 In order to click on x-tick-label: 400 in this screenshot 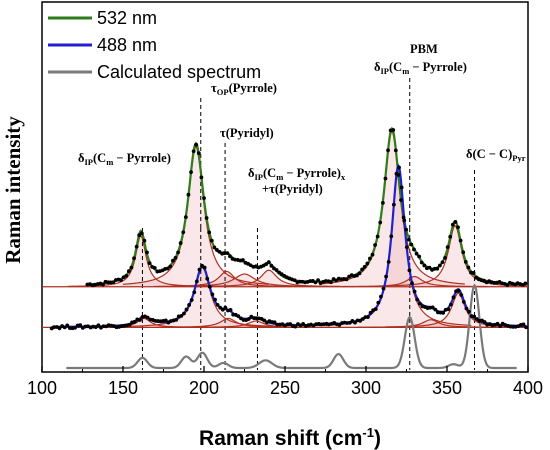, I will do `click(528, 388)`.